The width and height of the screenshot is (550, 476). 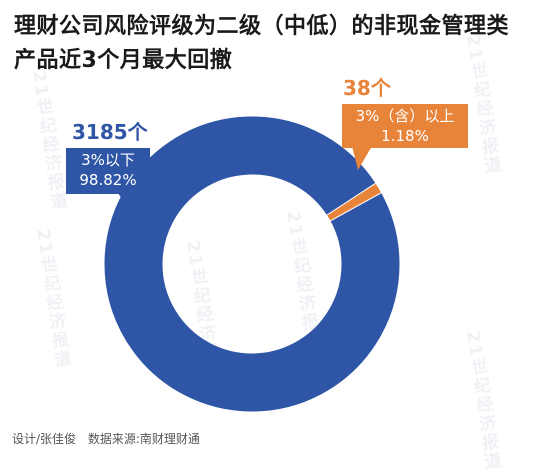 I want to click on donut-segment-3pct-and-above, so click(x=354, y=202).